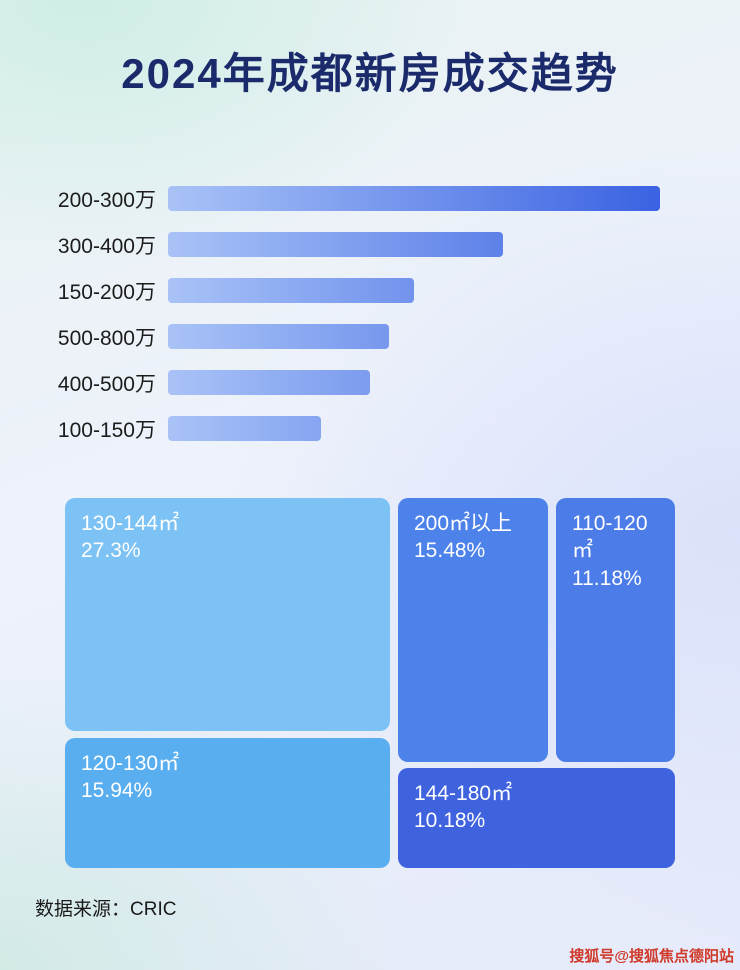 The width and height of the screenshot is (740, 970). I want to click on treemap-cell: 144-180㎡ 10.18%, so click(536, 818).